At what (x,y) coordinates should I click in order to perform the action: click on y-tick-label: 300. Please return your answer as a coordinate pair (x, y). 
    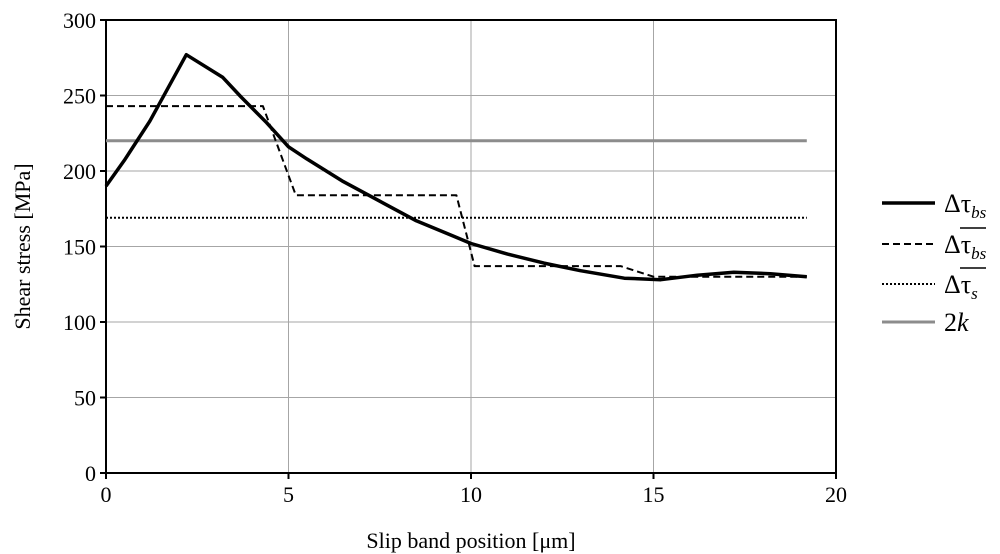
    Looking at the image, I should click on (79, 20).